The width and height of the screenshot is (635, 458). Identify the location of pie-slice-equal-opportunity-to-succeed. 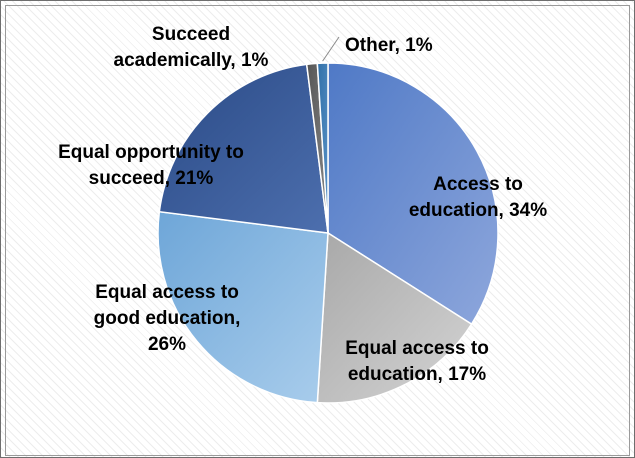
(243, 148).